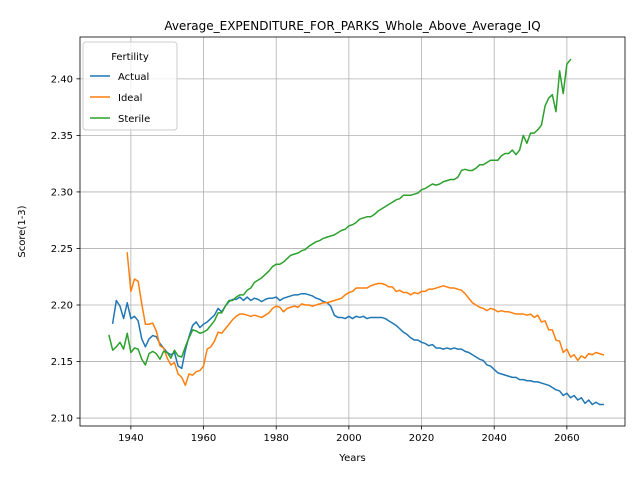 The image size is (640, 480). I want to click on x-tick-label: 1960, so click(203, 438).